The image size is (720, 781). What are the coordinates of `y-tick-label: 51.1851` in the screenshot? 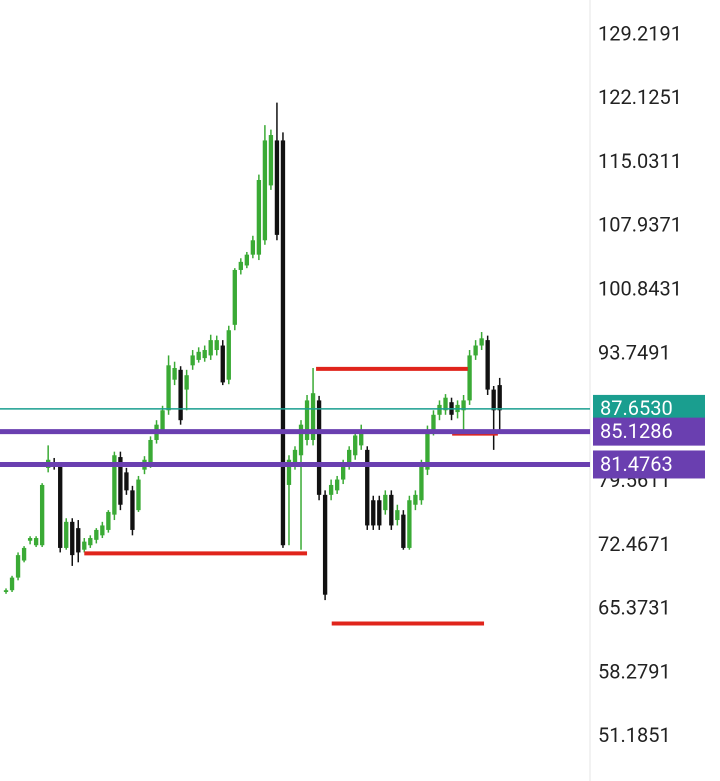 It's located at (634, 735).